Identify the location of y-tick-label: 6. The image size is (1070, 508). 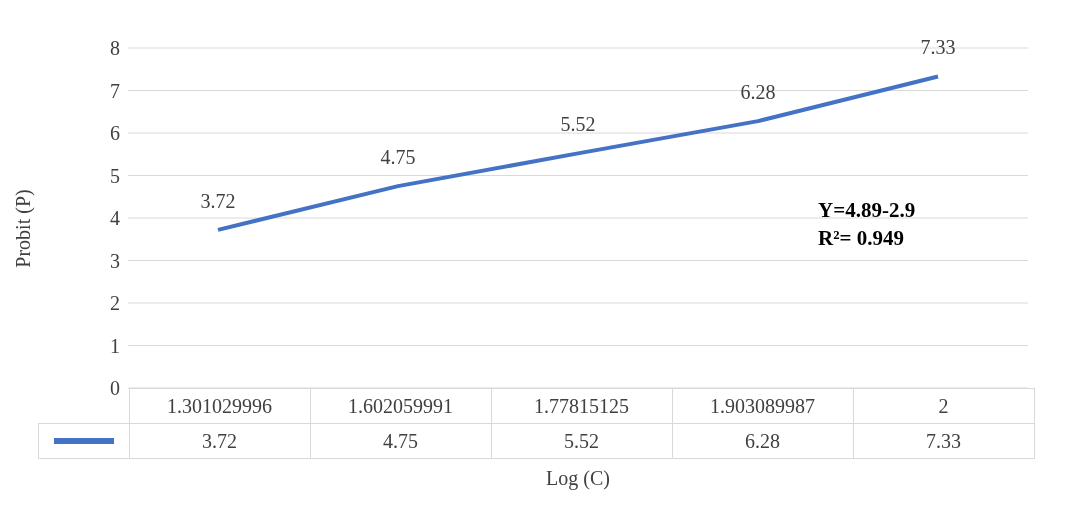
(115, 133).